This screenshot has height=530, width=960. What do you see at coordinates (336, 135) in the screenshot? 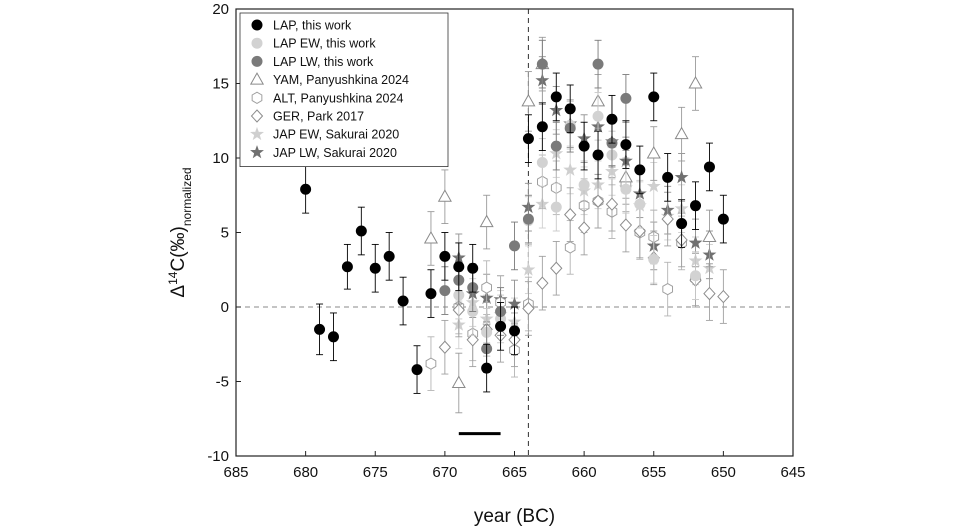
I see `legend-label: JAP EW, Sakurai 2020` at bounding box center [336, 135].